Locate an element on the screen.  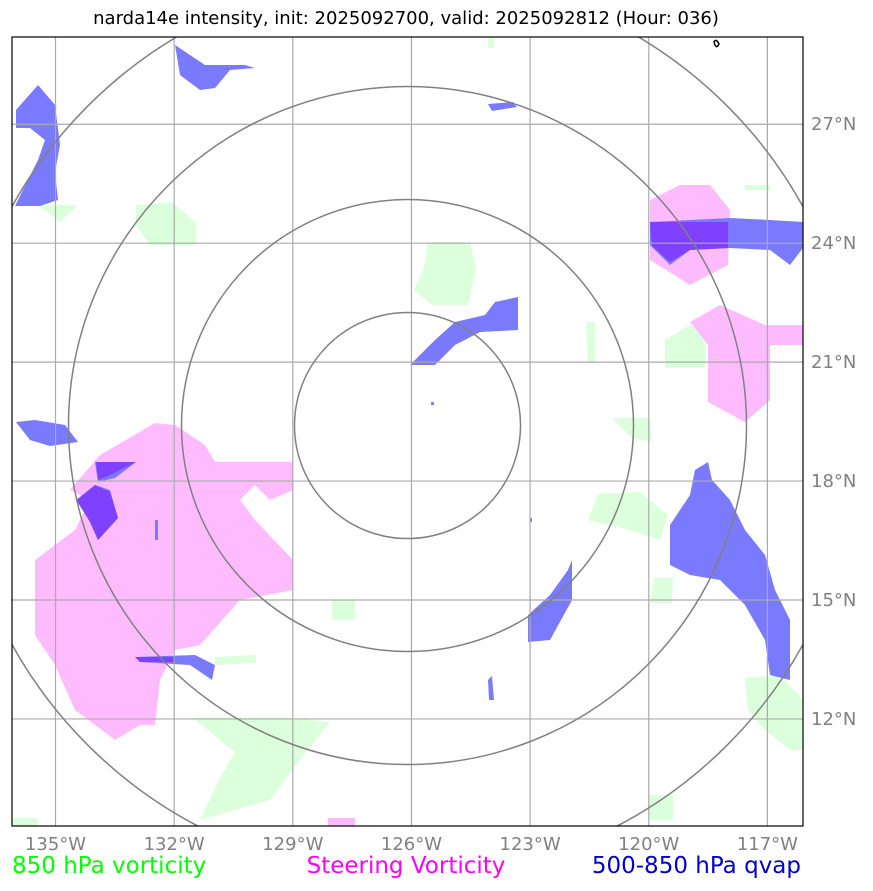
longitude-tick-label: 120°W is located at coordinates (648, 844).